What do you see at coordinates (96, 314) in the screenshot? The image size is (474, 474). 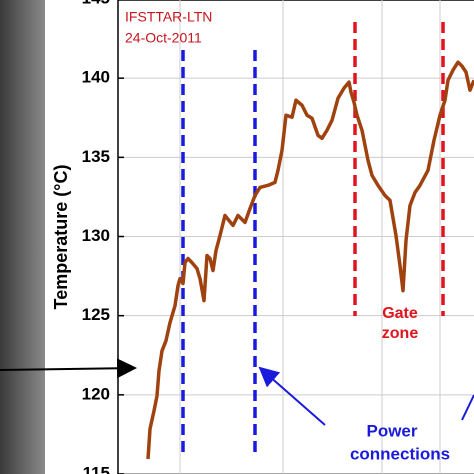 I see `y-tick-label: 125` at bounding box center [96, 314].